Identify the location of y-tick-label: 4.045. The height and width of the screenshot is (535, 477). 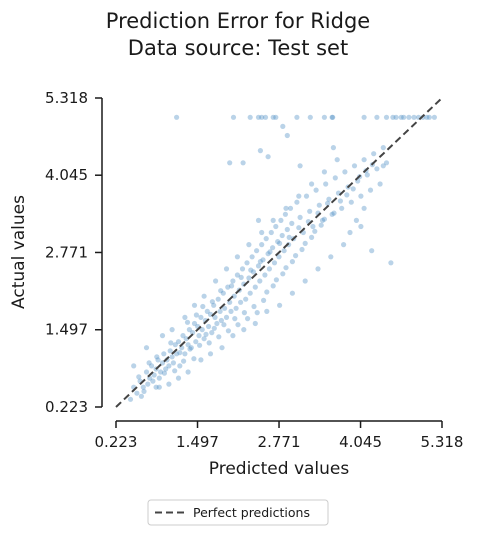
(66, 175).